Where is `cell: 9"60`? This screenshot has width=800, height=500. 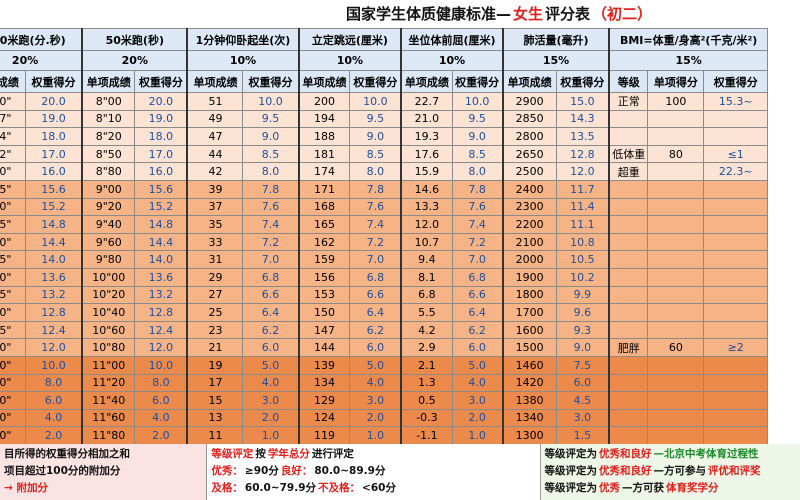
cell: 9"60 is located at coordinates (108, 242).